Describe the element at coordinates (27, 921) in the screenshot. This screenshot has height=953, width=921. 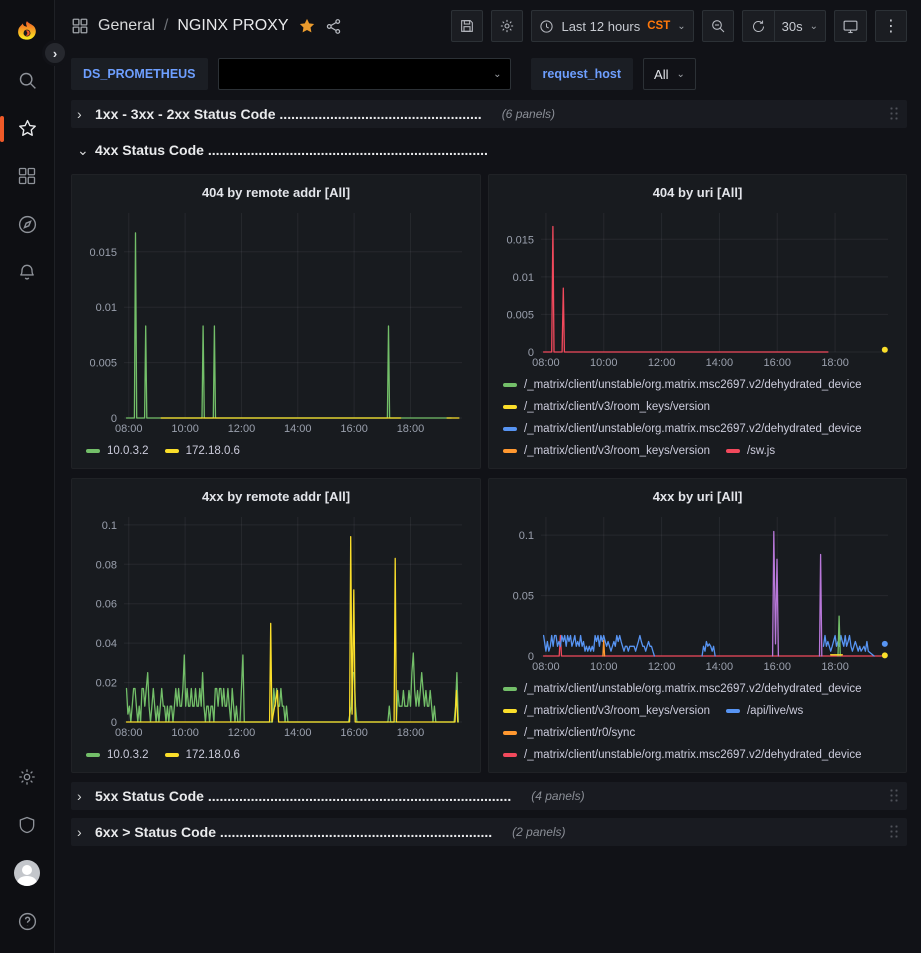
I see `sidebar-item-help` at that location.